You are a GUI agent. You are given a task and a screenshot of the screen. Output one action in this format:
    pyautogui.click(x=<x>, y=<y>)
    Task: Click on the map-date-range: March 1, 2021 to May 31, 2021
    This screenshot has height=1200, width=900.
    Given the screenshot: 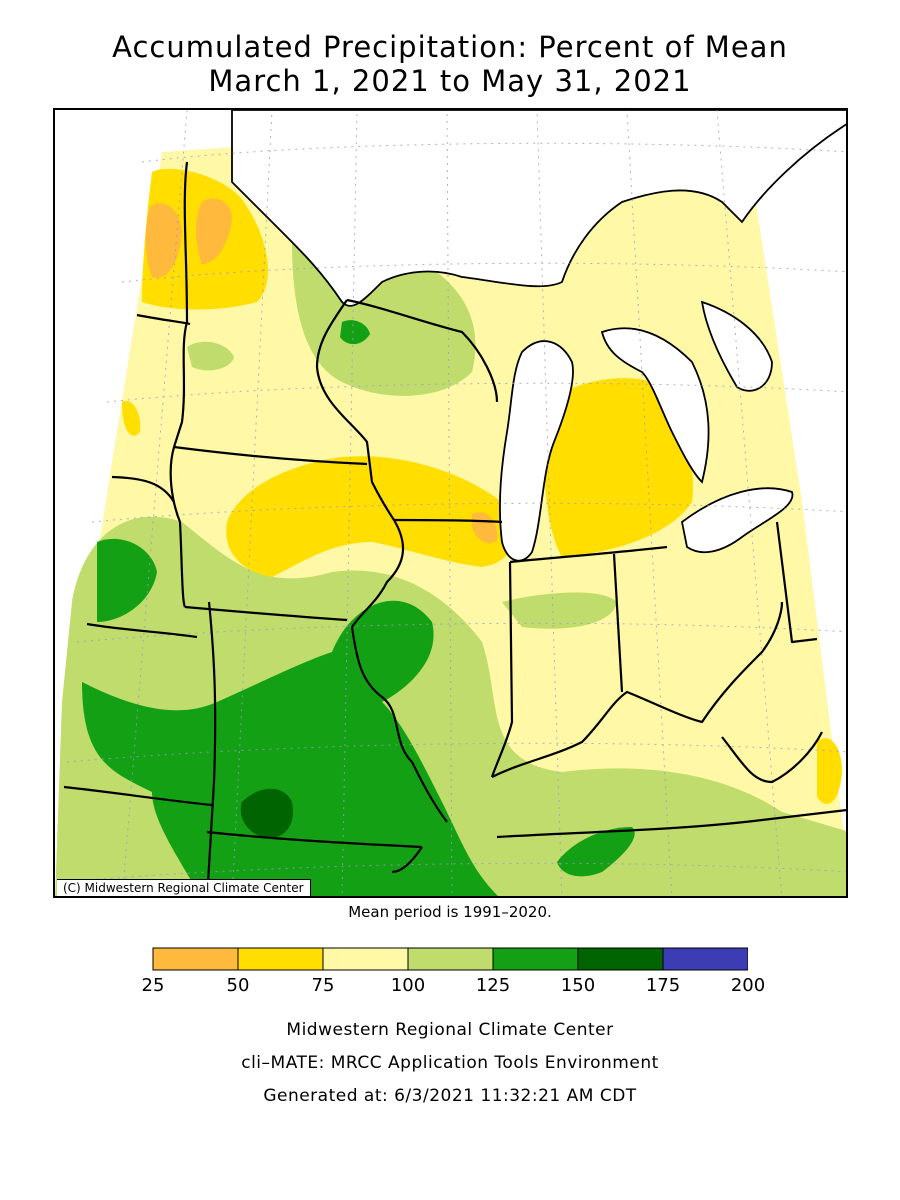 What is the action you would take?
    pyautogui.click(x=450, y=81)
    